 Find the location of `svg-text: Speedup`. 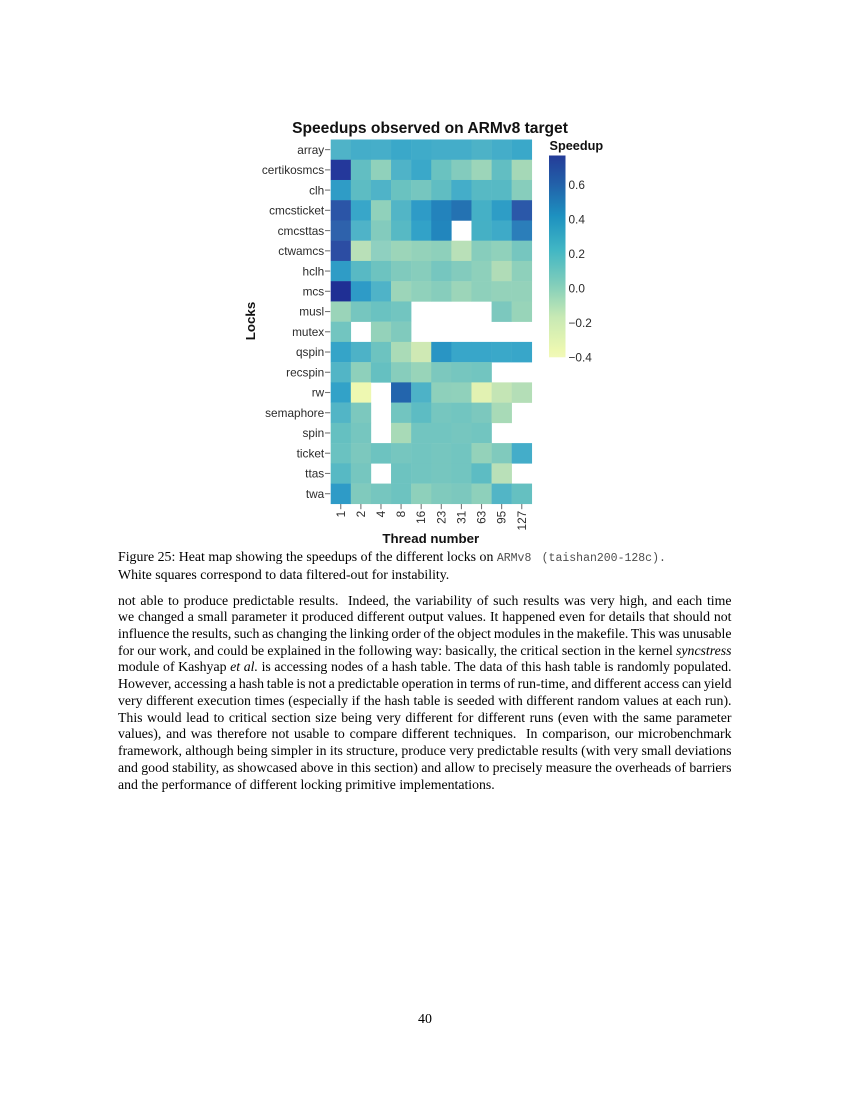

svg-text: Speedup is located at coordinates (577, 146).